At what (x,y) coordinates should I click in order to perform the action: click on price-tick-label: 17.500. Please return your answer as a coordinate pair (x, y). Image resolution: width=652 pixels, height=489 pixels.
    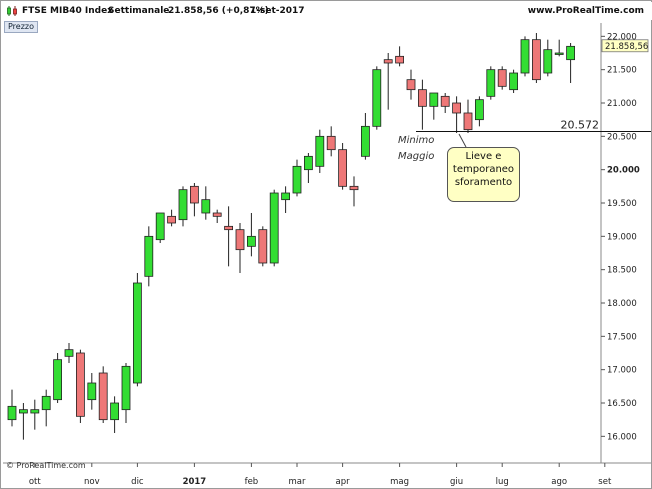
    Looking at the image, I should click on (622, 337).